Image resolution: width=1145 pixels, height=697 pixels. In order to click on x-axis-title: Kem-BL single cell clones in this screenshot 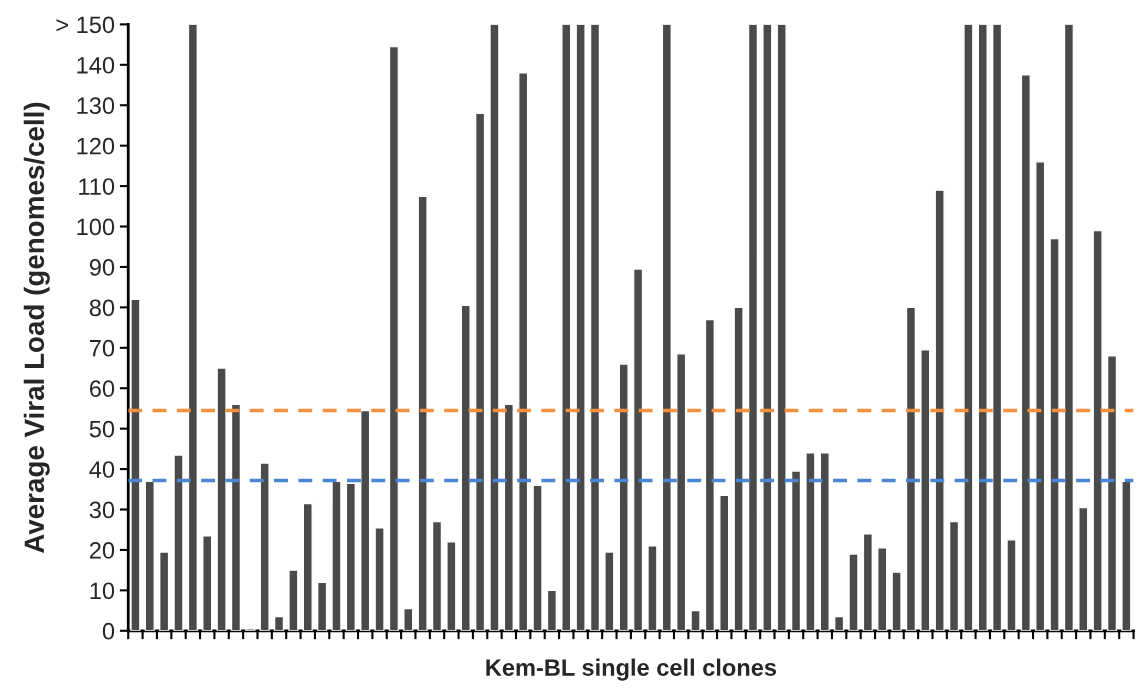, I will do `click(631, 669)`.